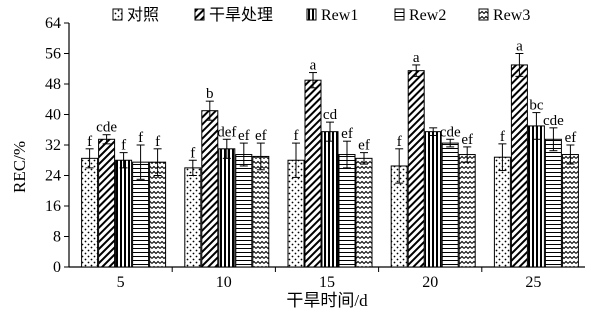 Image resolution: width=590 pixels, height=326 pixels. Describe the element at coordinates (57, 267) in the screenshot. I see `y-tick-label: 0` at that location.